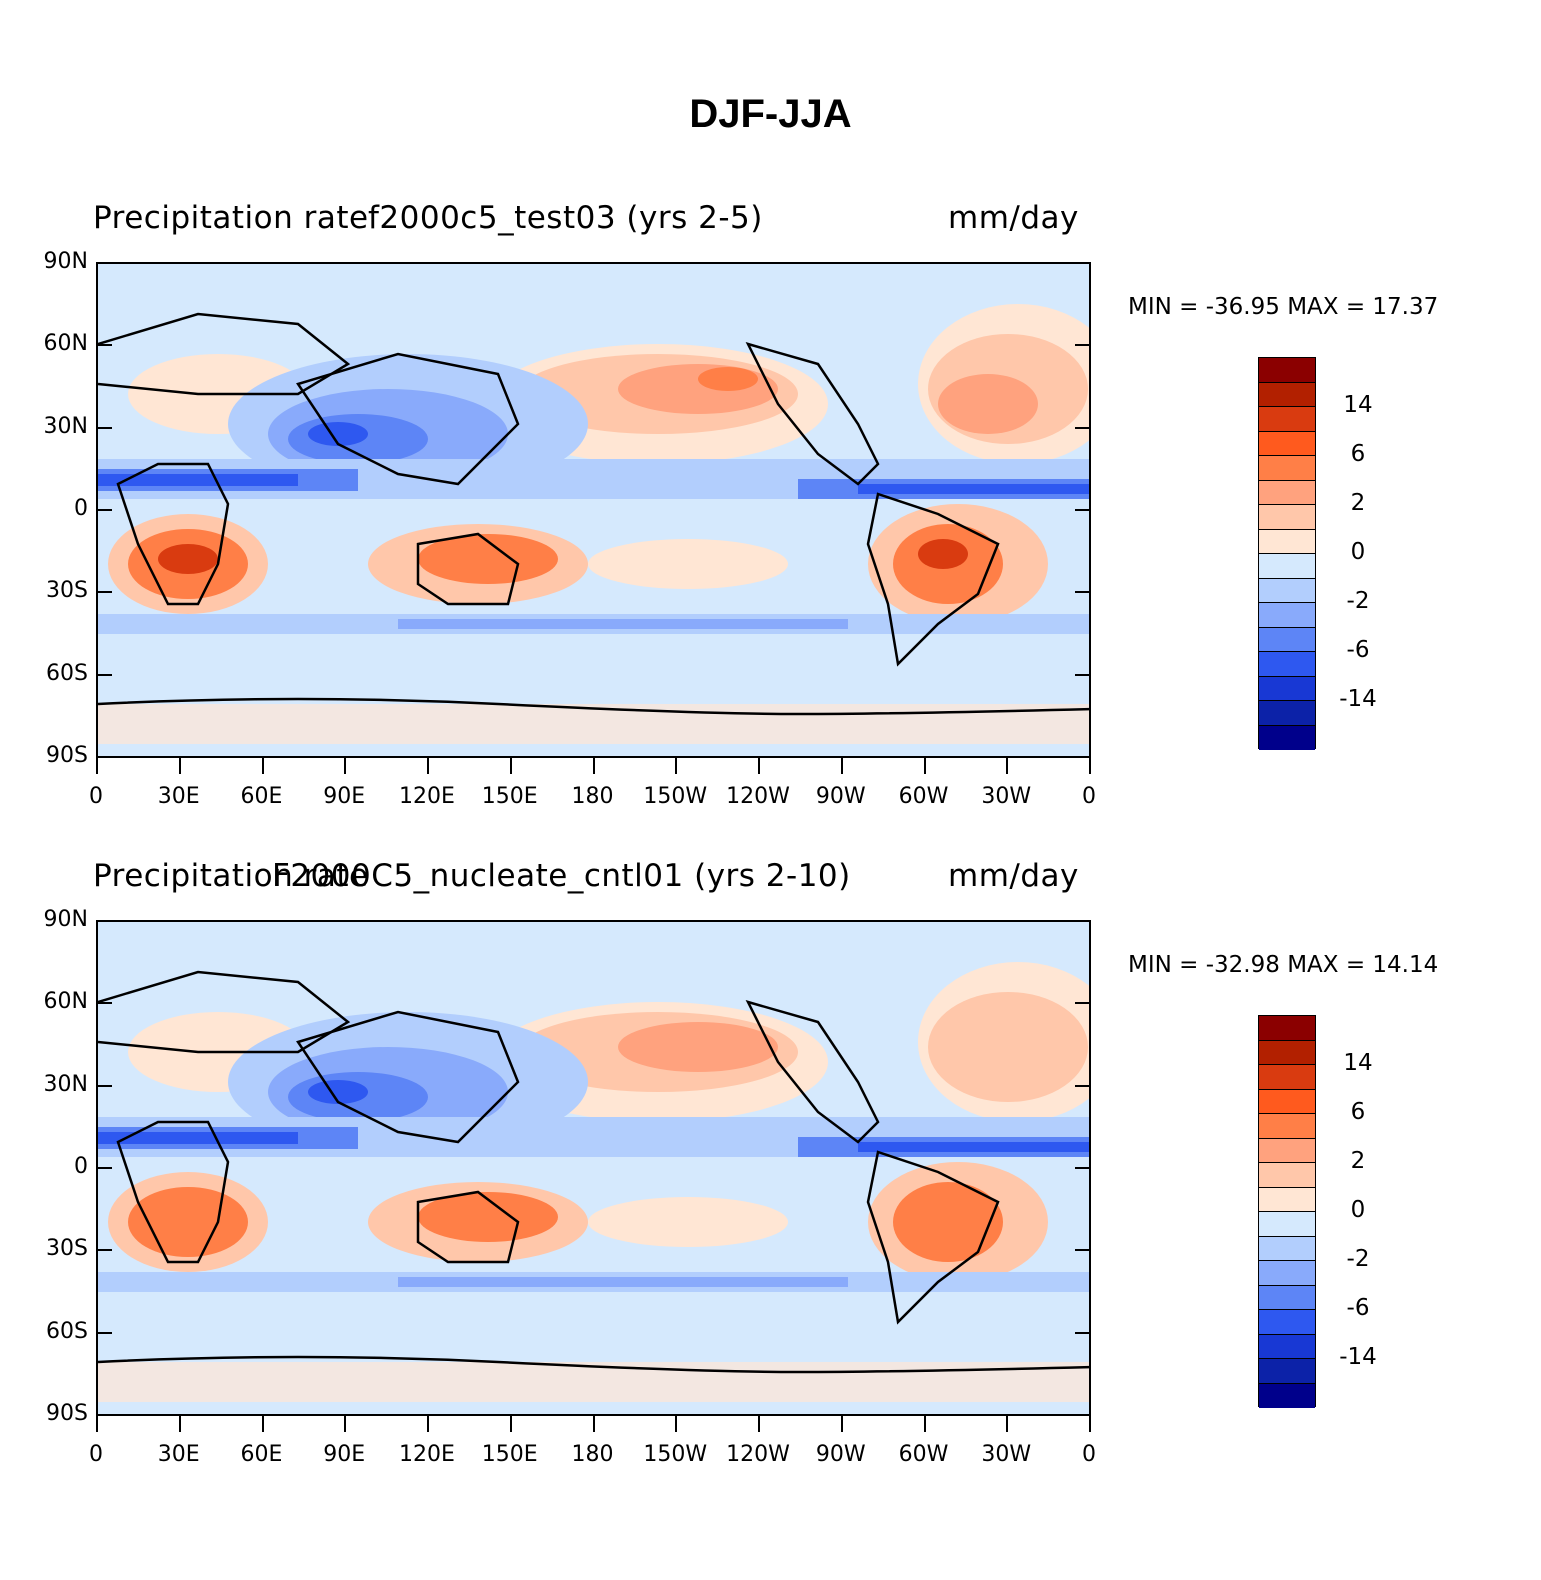 Image resolution: width=1541 pixels, height=1580 pixels. Describe the element at coordinates (1208, 307) in the screenshot. I see `min-label: MIN = -36.95` at that location.